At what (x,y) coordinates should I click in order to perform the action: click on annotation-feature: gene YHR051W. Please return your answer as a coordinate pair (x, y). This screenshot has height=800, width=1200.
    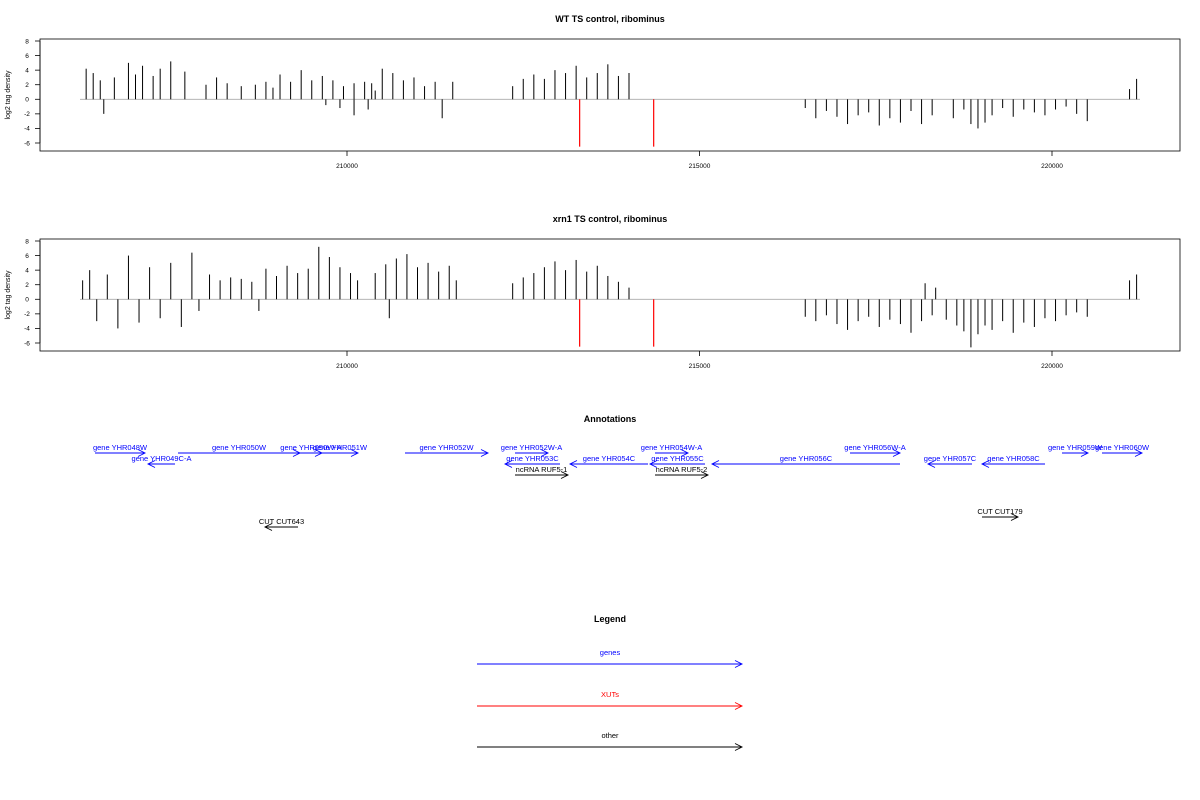
    Looking at the image, I should click on (340, 450).